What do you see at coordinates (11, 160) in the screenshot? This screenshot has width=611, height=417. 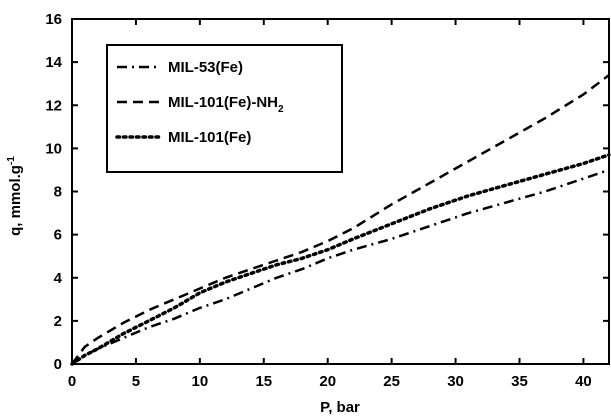 I see `y-axis-title-superscript: -1` at bounding box center [11, 160].